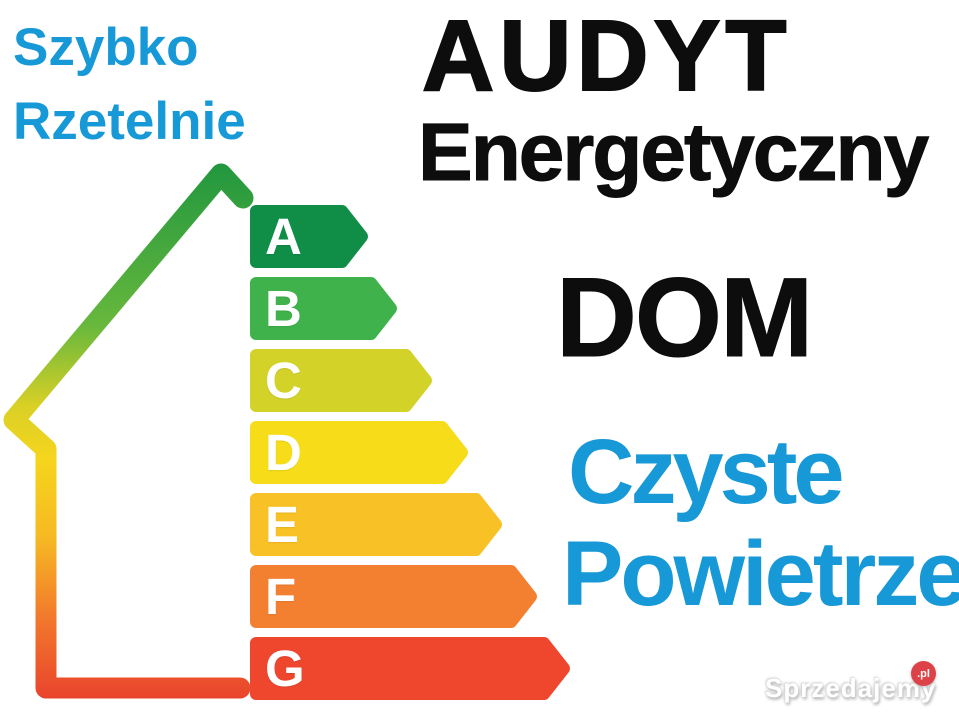 Image resolution: width=959 pixels, height=720 pixels. Describe the element at coordinates (283, 380) in the screenshot. I see `energy-bar-letter-C: C` at that location.